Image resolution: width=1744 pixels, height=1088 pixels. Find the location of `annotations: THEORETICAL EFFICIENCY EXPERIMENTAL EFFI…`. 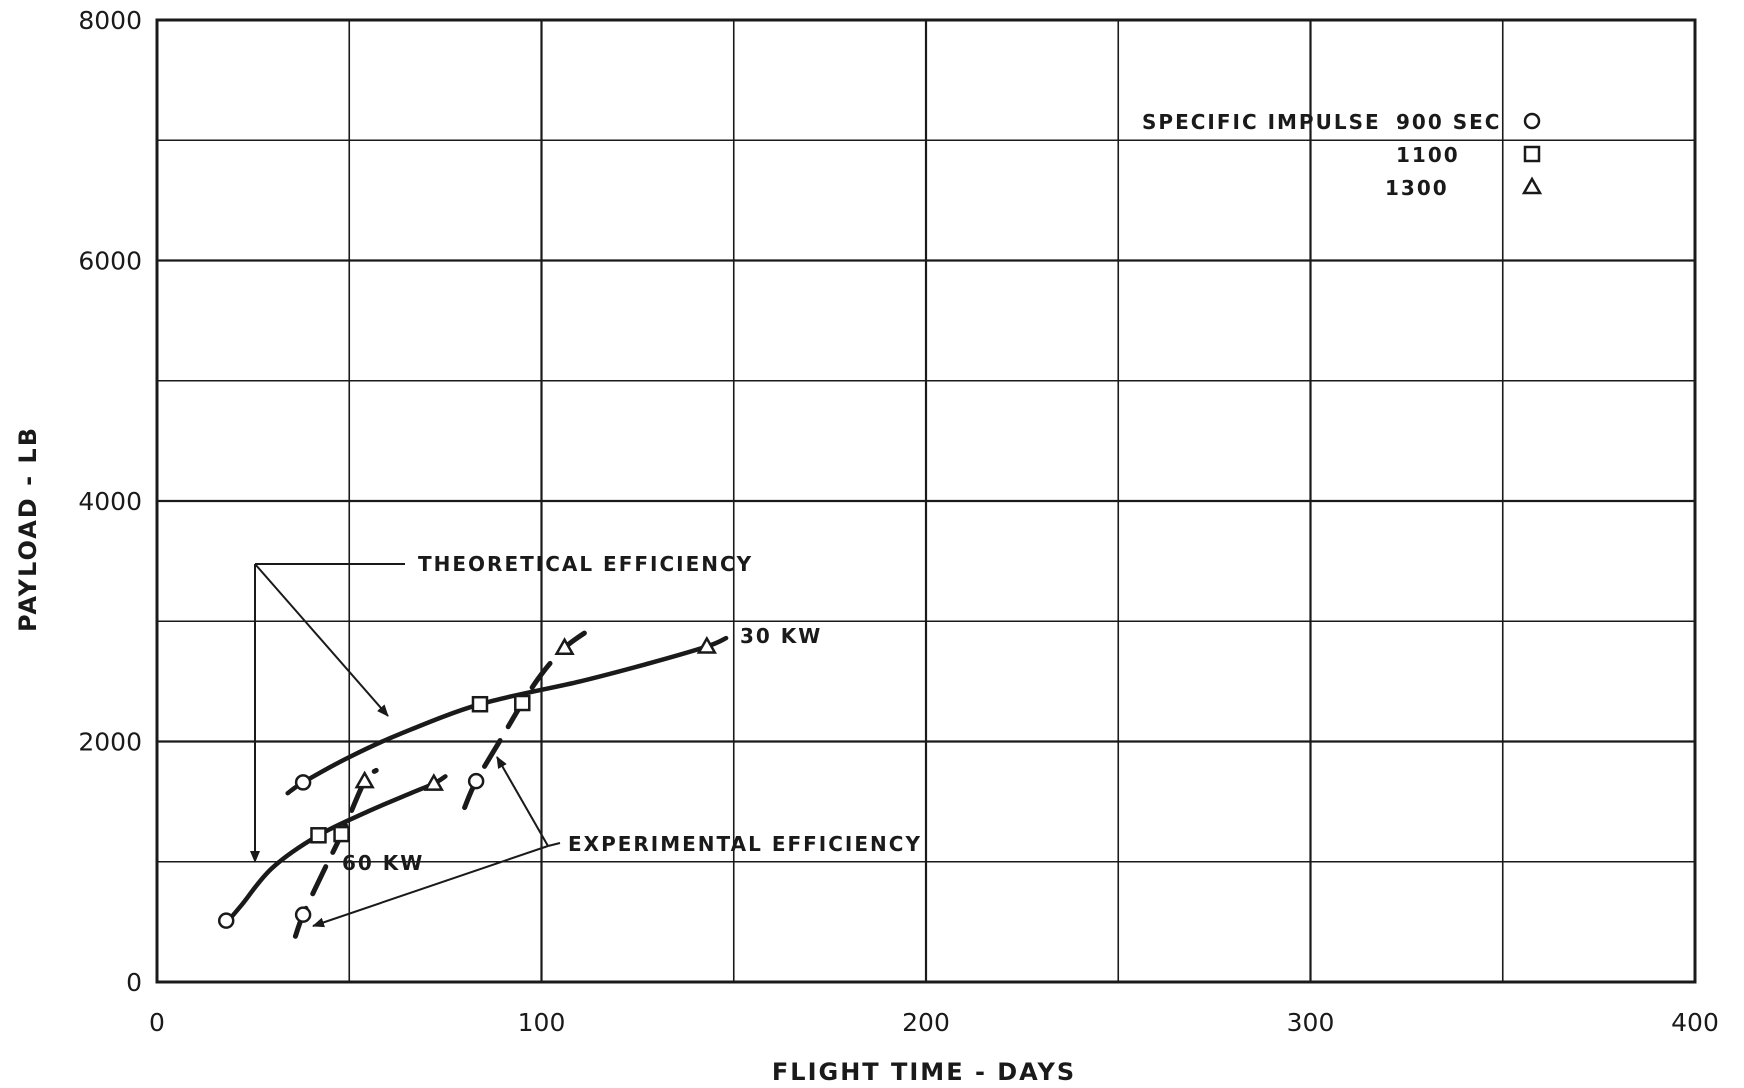

annotations: THEORETICAL EFFICIENCY EXPERIMENTAL EFFI… is located at coordinates (586, 740).